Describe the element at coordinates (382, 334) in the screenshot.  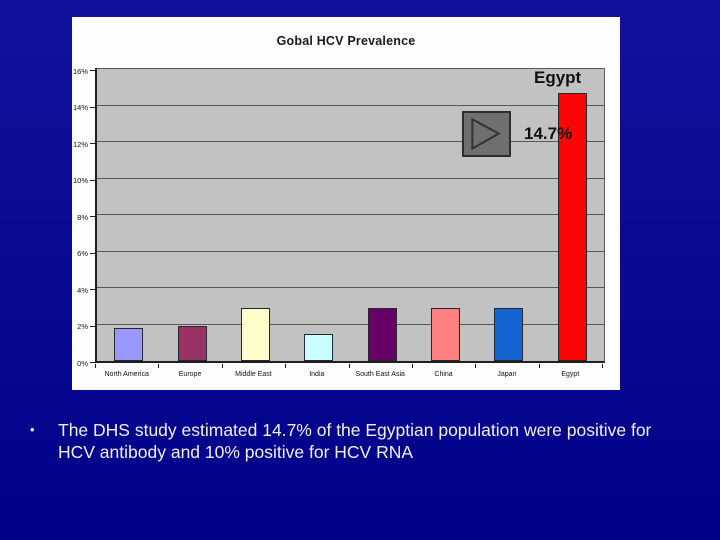
I see `chart-bar-south-east-asia` at that location.